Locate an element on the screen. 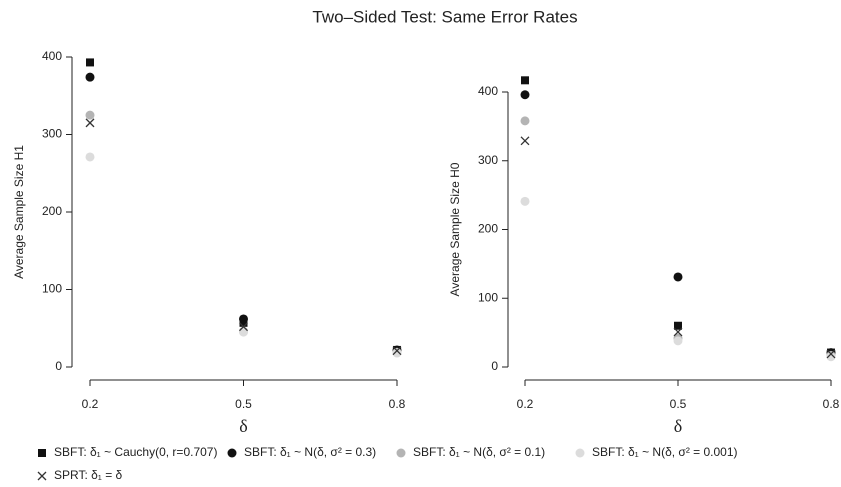 This screenshot has width=841, height=487. figure-title: Two–Sided Test: Same Error Rates is located at coordinates (444, 16).